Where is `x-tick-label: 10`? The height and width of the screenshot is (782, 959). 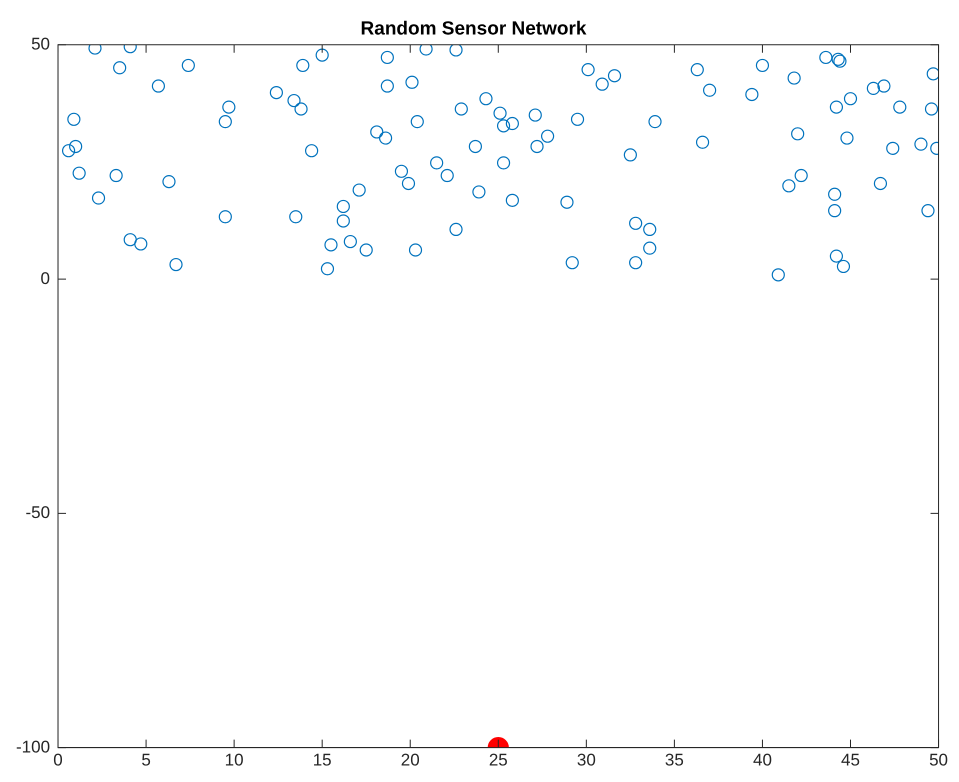 x-tick-label: 10 is located at coordinates (234, 760).